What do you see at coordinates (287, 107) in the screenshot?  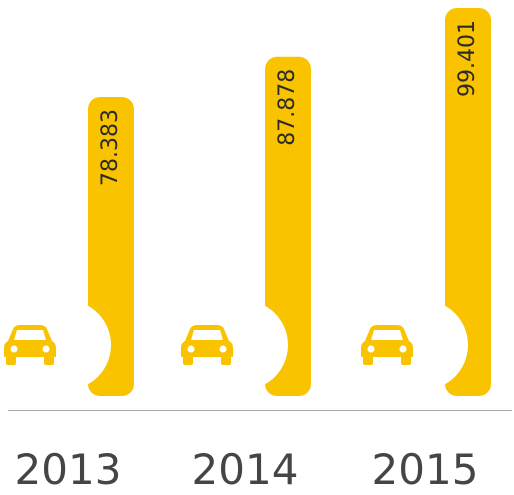 I see `value-label: 87.878` at bounding box center [287, 107].